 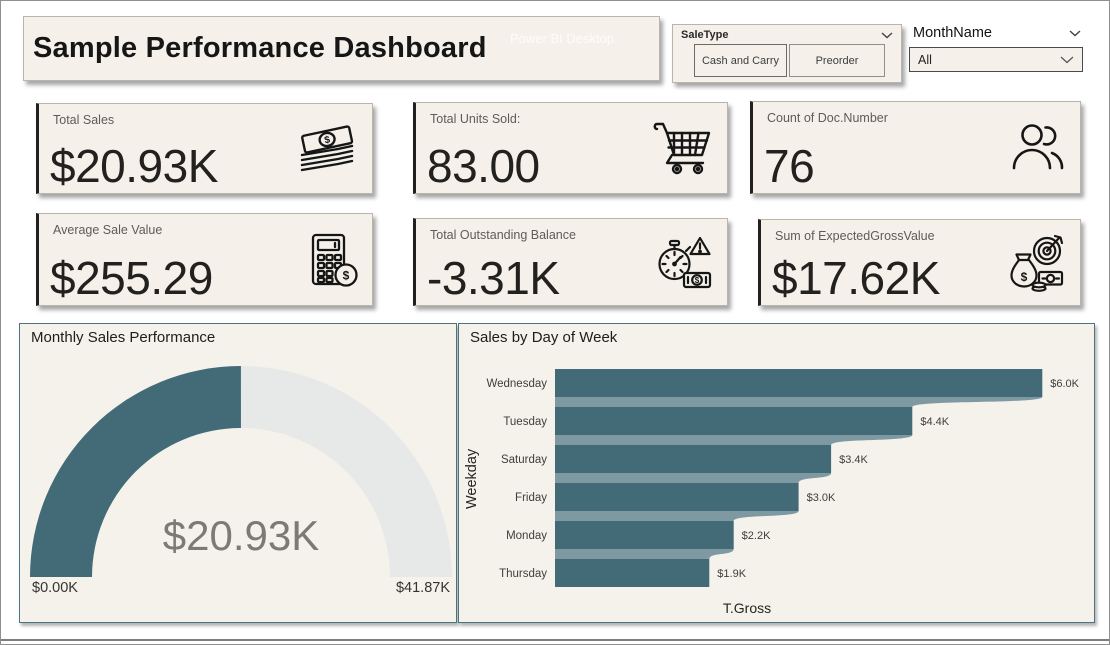 I want to click on bar-saturday, so click(x=693, y=459).